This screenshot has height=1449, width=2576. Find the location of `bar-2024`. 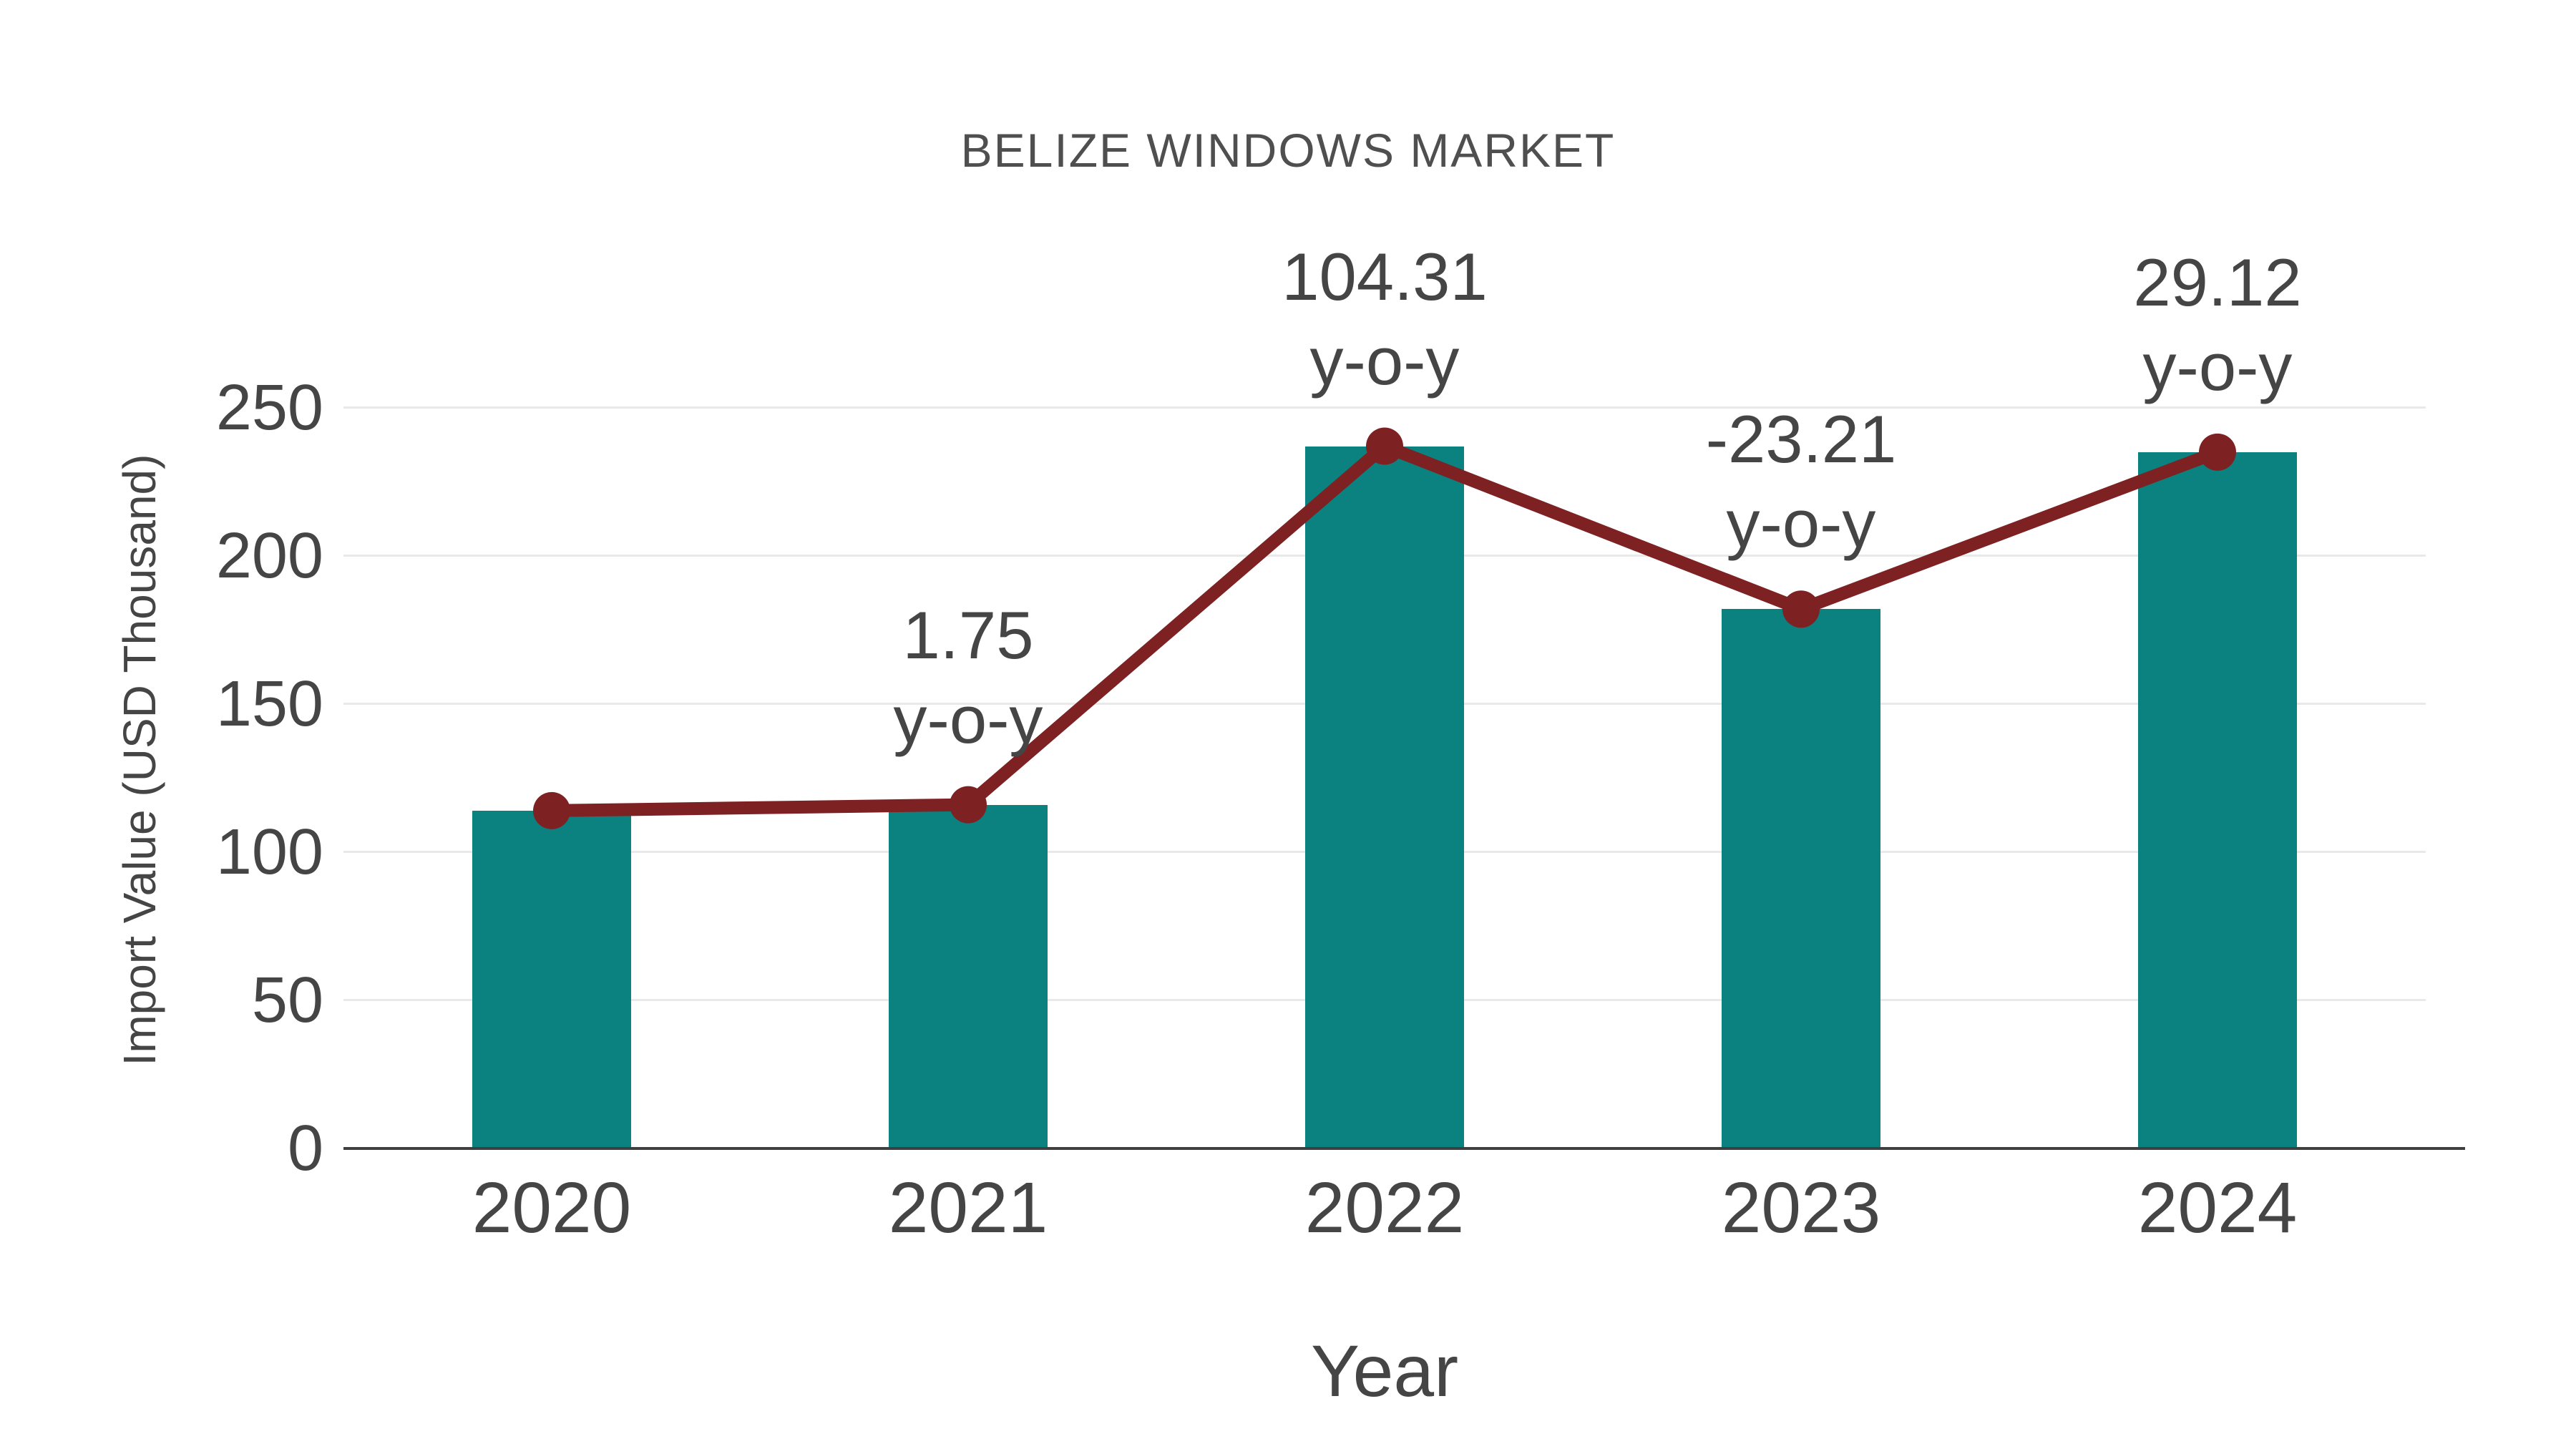

bar-2024 is located at coordinates (2217, 800).